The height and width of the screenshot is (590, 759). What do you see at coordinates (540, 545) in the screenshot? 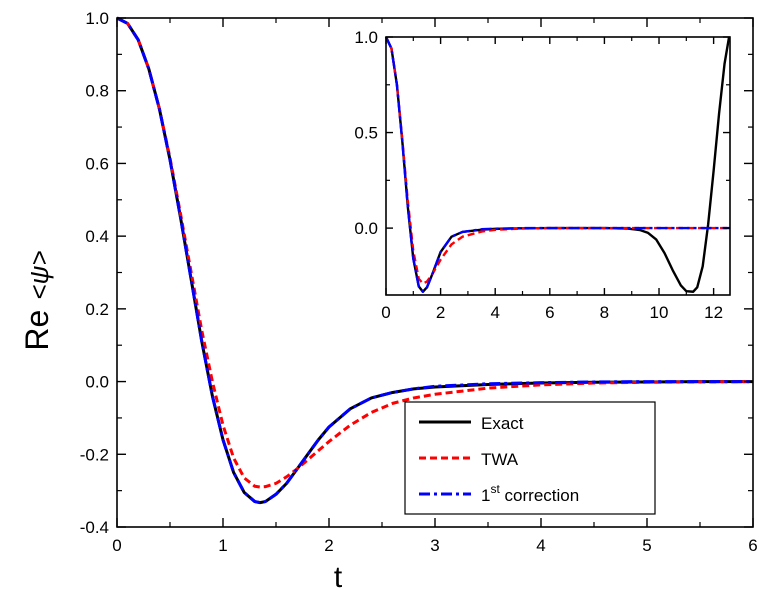
I see `main-x-tick-label: 4` at bounding box center [540, 545].